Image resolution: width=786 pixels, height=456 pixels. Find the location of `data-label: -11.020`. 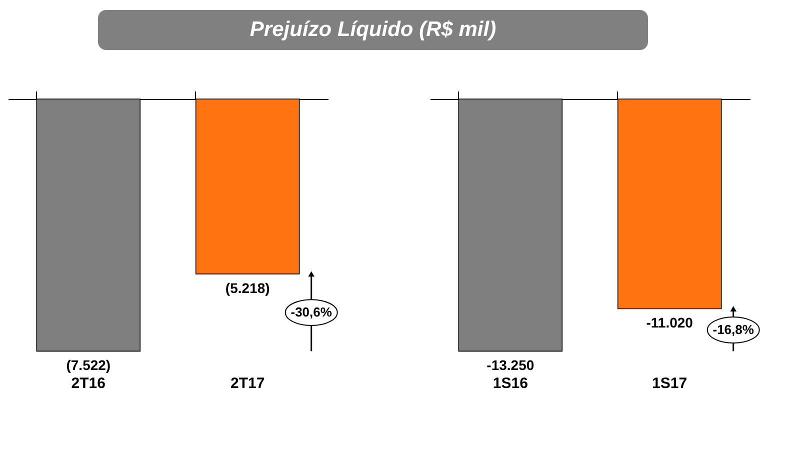

data-label: -11.020 is located at coordinates (670, 322).